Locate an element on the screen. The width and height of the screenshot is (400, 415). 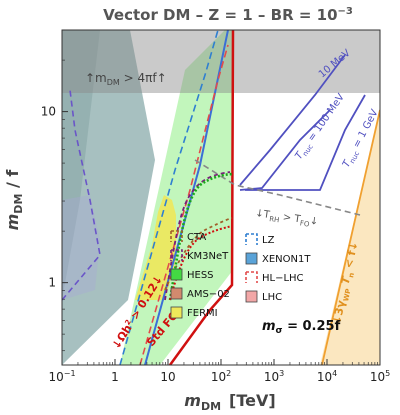
x-tick-label: 10⁴ is located at coordinates (327, 376).